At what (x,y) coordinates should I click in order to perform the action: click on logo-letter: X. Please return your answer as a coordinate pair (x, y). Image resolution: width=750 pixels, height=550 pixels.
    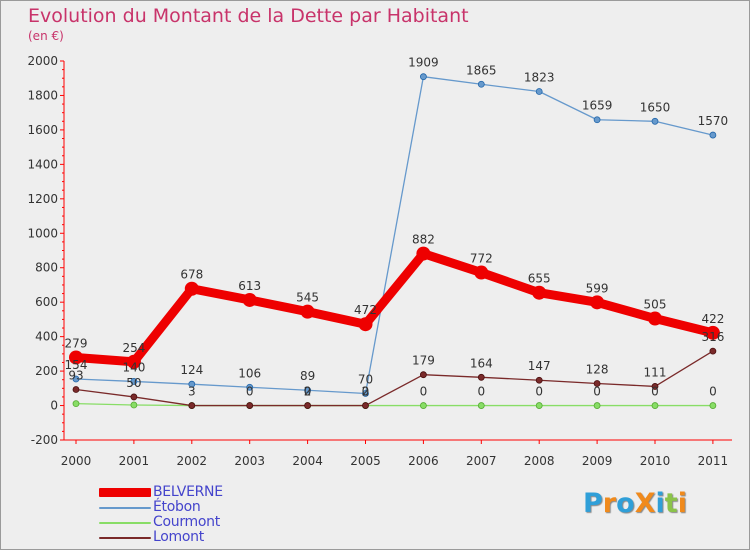
    Looking at the image, I should click on (645, 503).